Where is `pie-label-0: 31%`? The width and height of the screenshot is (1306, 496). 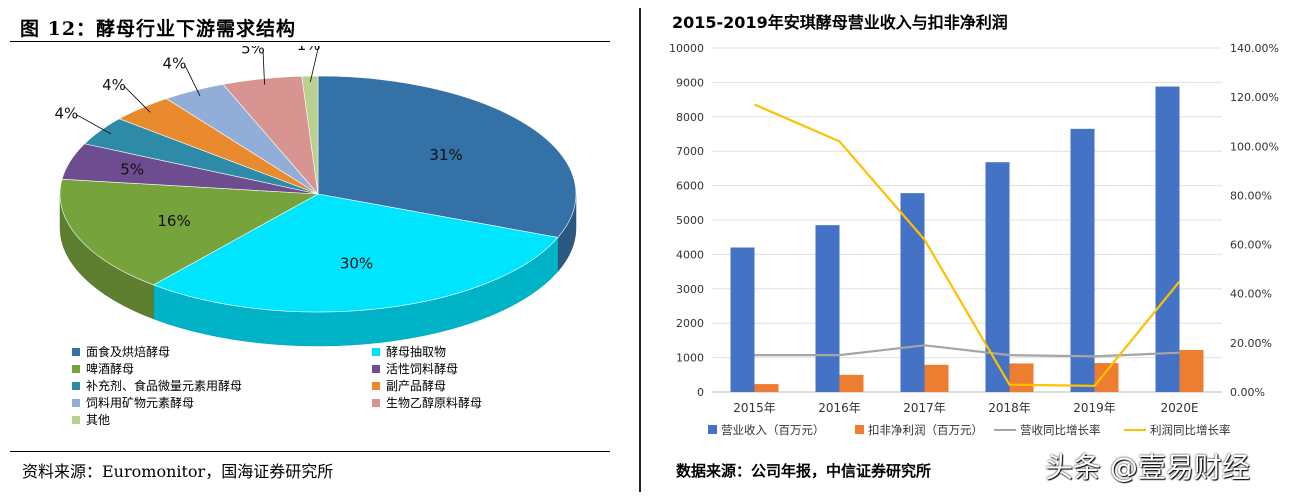
pie-label-0: 31% is located at coordinates (445, 155).